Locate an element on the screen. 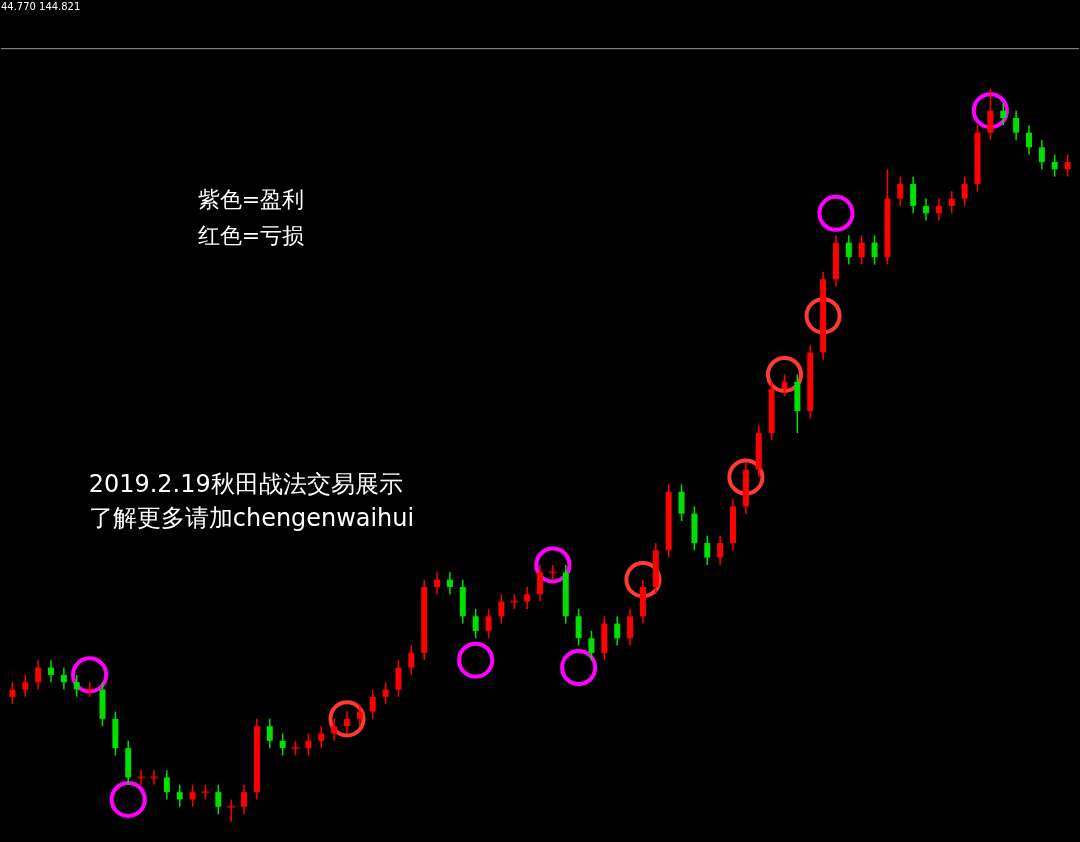 The height and width of the screenshot is (842, 1080). text: 44.770 144.821 is located at coordinates (41, 6).